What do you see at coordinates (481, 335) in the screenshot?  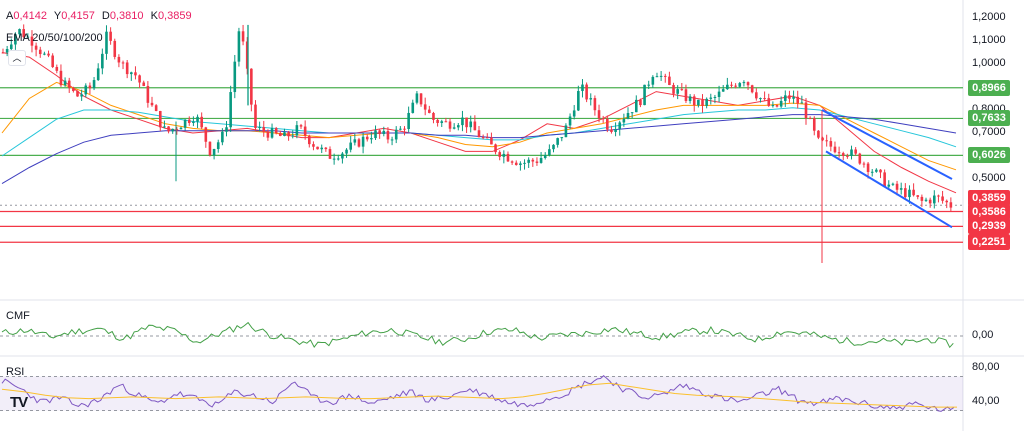 I see `cmf-pane` at bounding box center [481, 335].